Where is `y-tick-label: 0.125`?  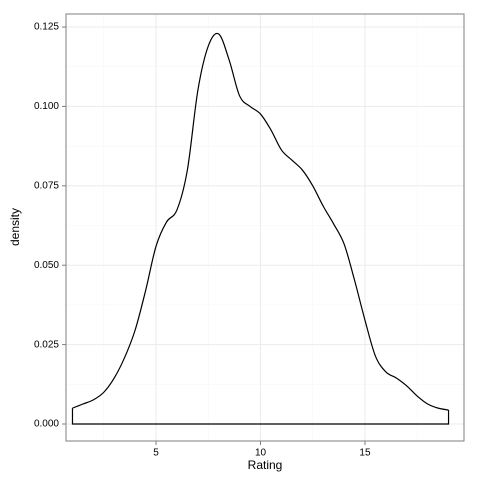 y-tick-label: 0.125 is located at coordinates (46, 27).